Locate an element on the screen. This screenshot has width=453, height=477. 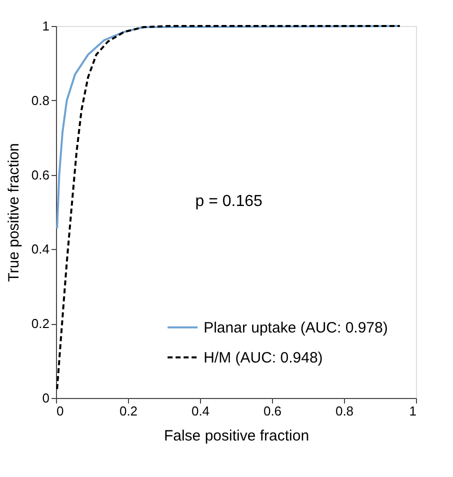
legend-label: Planar uptake (AUC: 0.978) is located at coordinates (296, 327).